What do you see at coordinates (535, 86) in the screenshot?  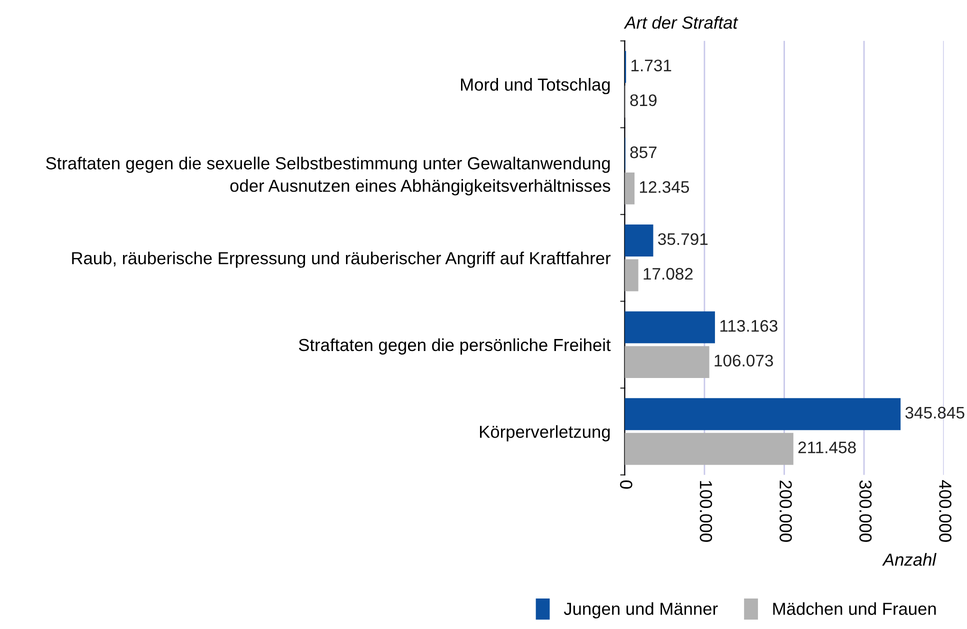 I see `y-tick-label: Mord und Totschlag` at bounding box center [535, 86].